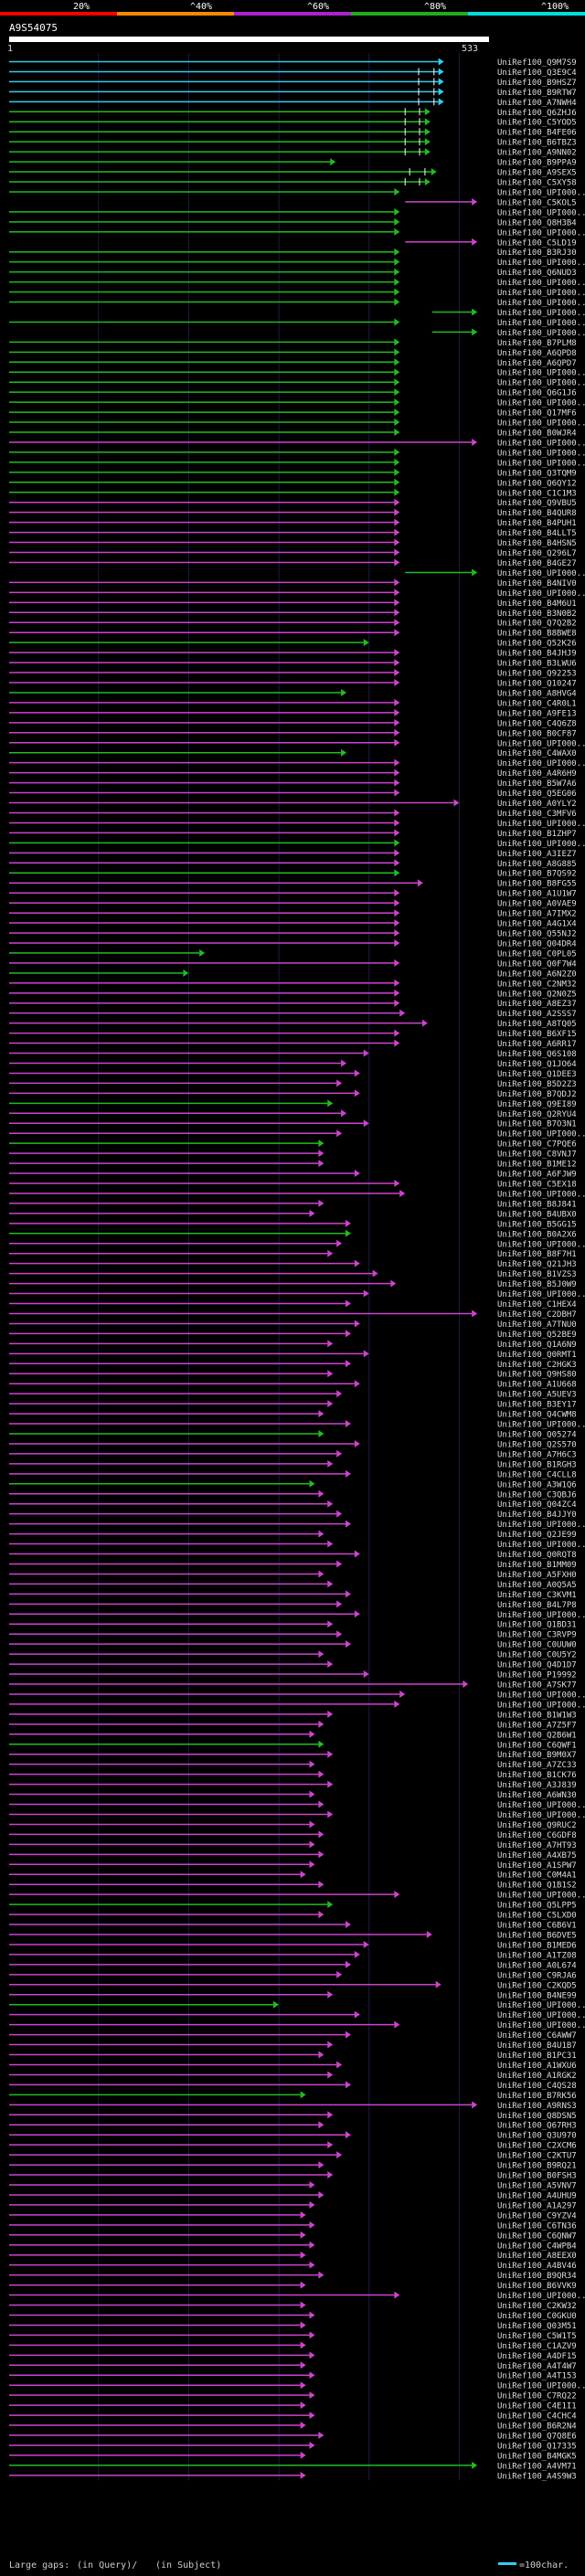 This screenshot has height=2576, width=585. I want to click on hit-label: UniRef100_B4GE27, so click(537, 563).